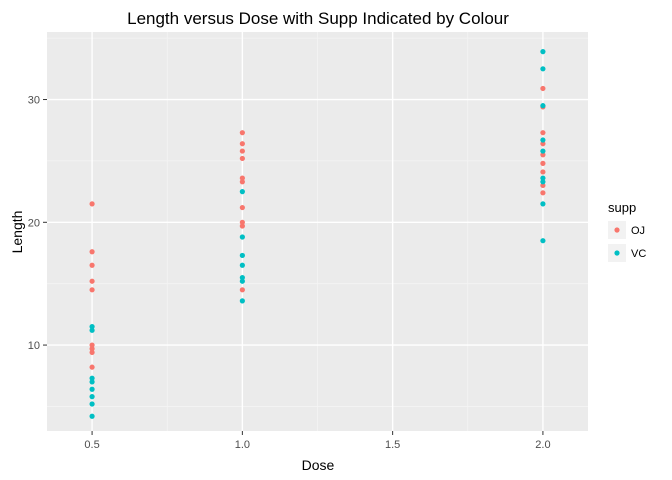 This screenshot has height=480, width=672. Describe the element at coordinates (34, 223) in the screenshot. I see `y-tick-label: 20` at that location.